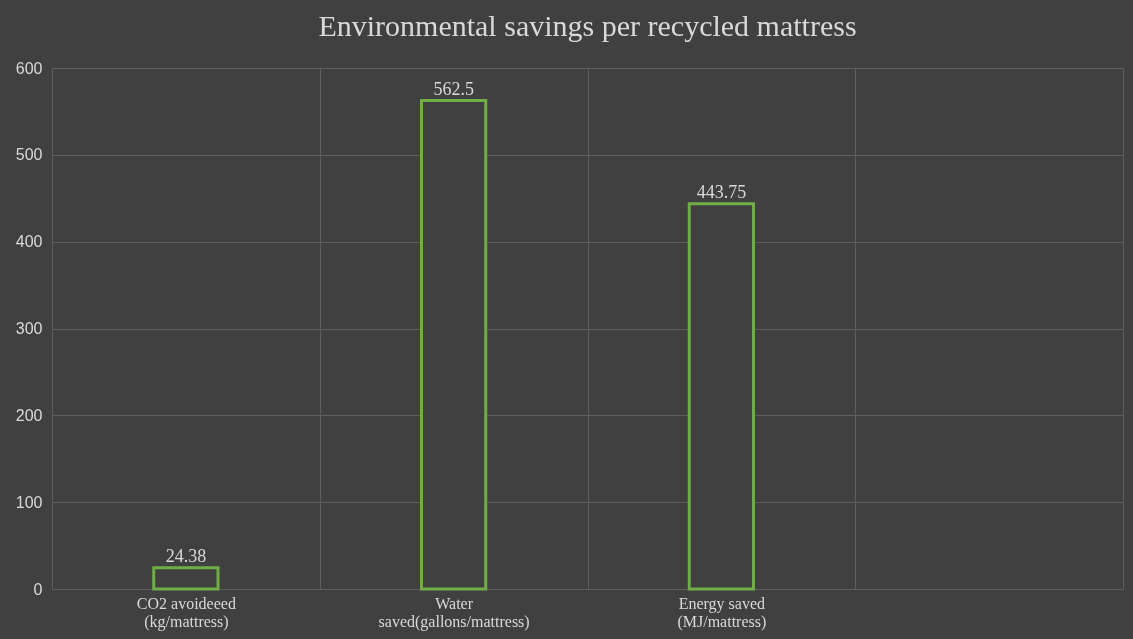 The width and height of the screenshot is (1133, 639). Describe the element at coordinates (186, 612) in the screenshot. I see `x-tick-label: CO2 avoideeed (kg/mattress)` at that location.